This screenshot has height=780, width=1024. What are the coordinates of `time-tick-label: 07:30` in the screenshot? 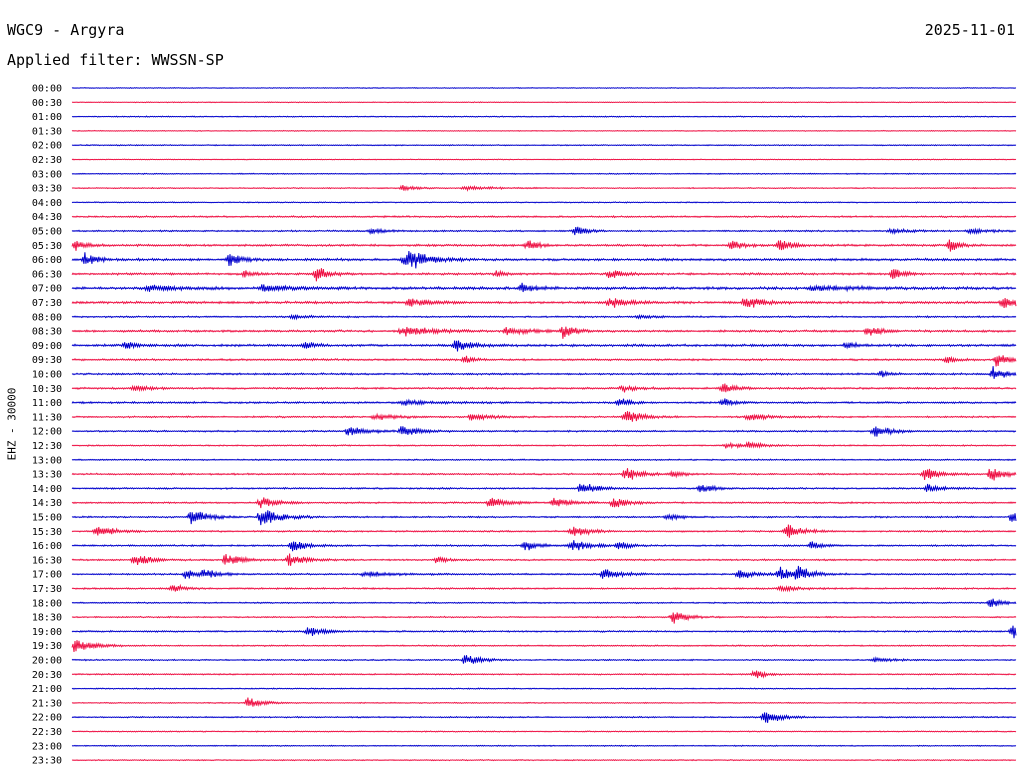 It's located at (47, 303).